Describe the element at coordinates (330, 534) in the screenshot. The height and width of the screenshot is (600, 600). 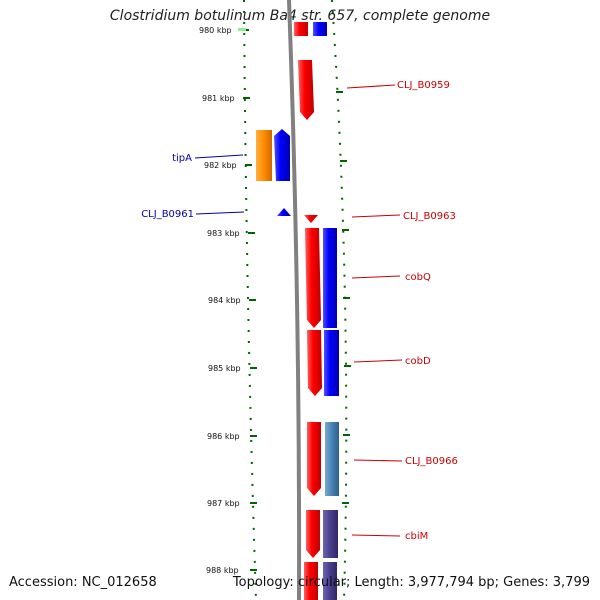
I see `gene-block-cbim-purple` at that location.